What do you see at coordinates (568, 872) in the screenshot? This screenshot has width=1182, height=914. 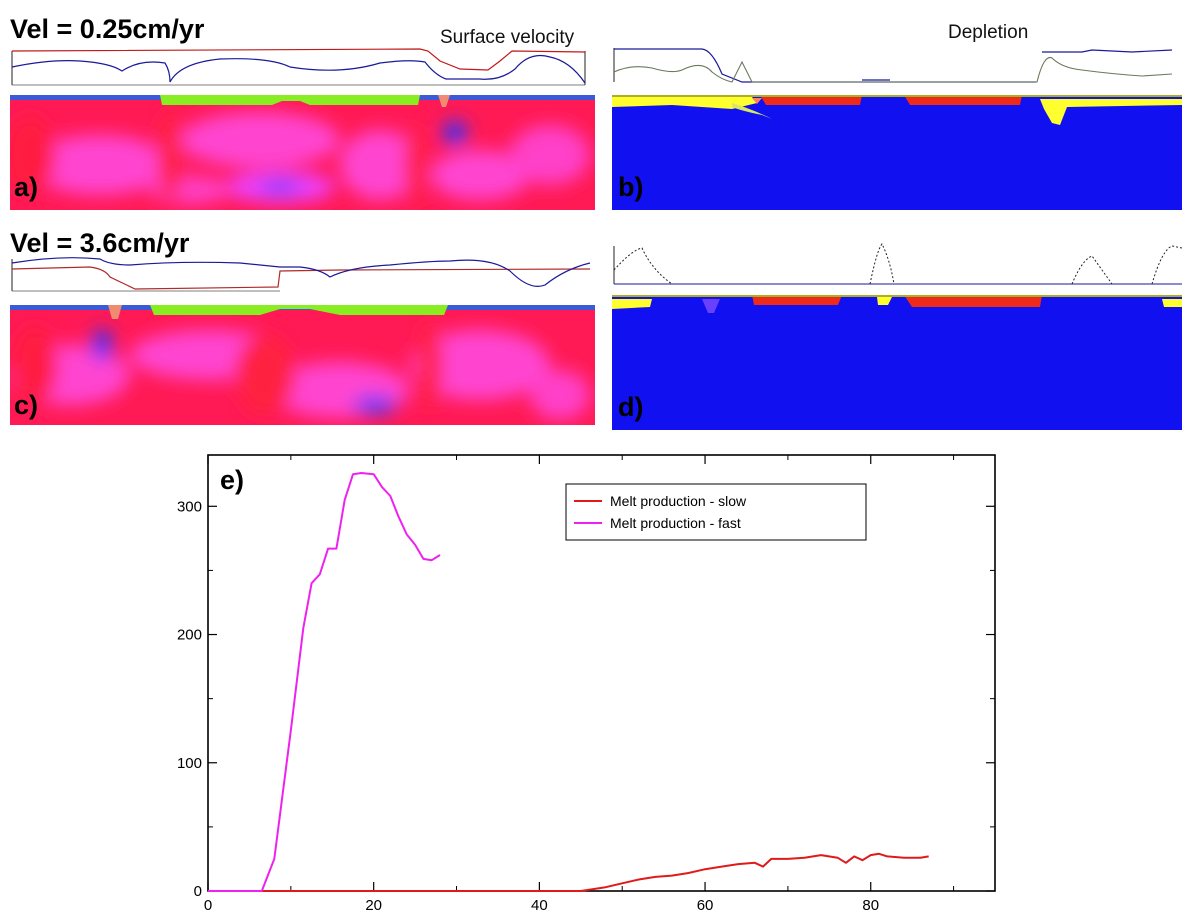 I see `series-line-slow` at bounding box center [568, 872].